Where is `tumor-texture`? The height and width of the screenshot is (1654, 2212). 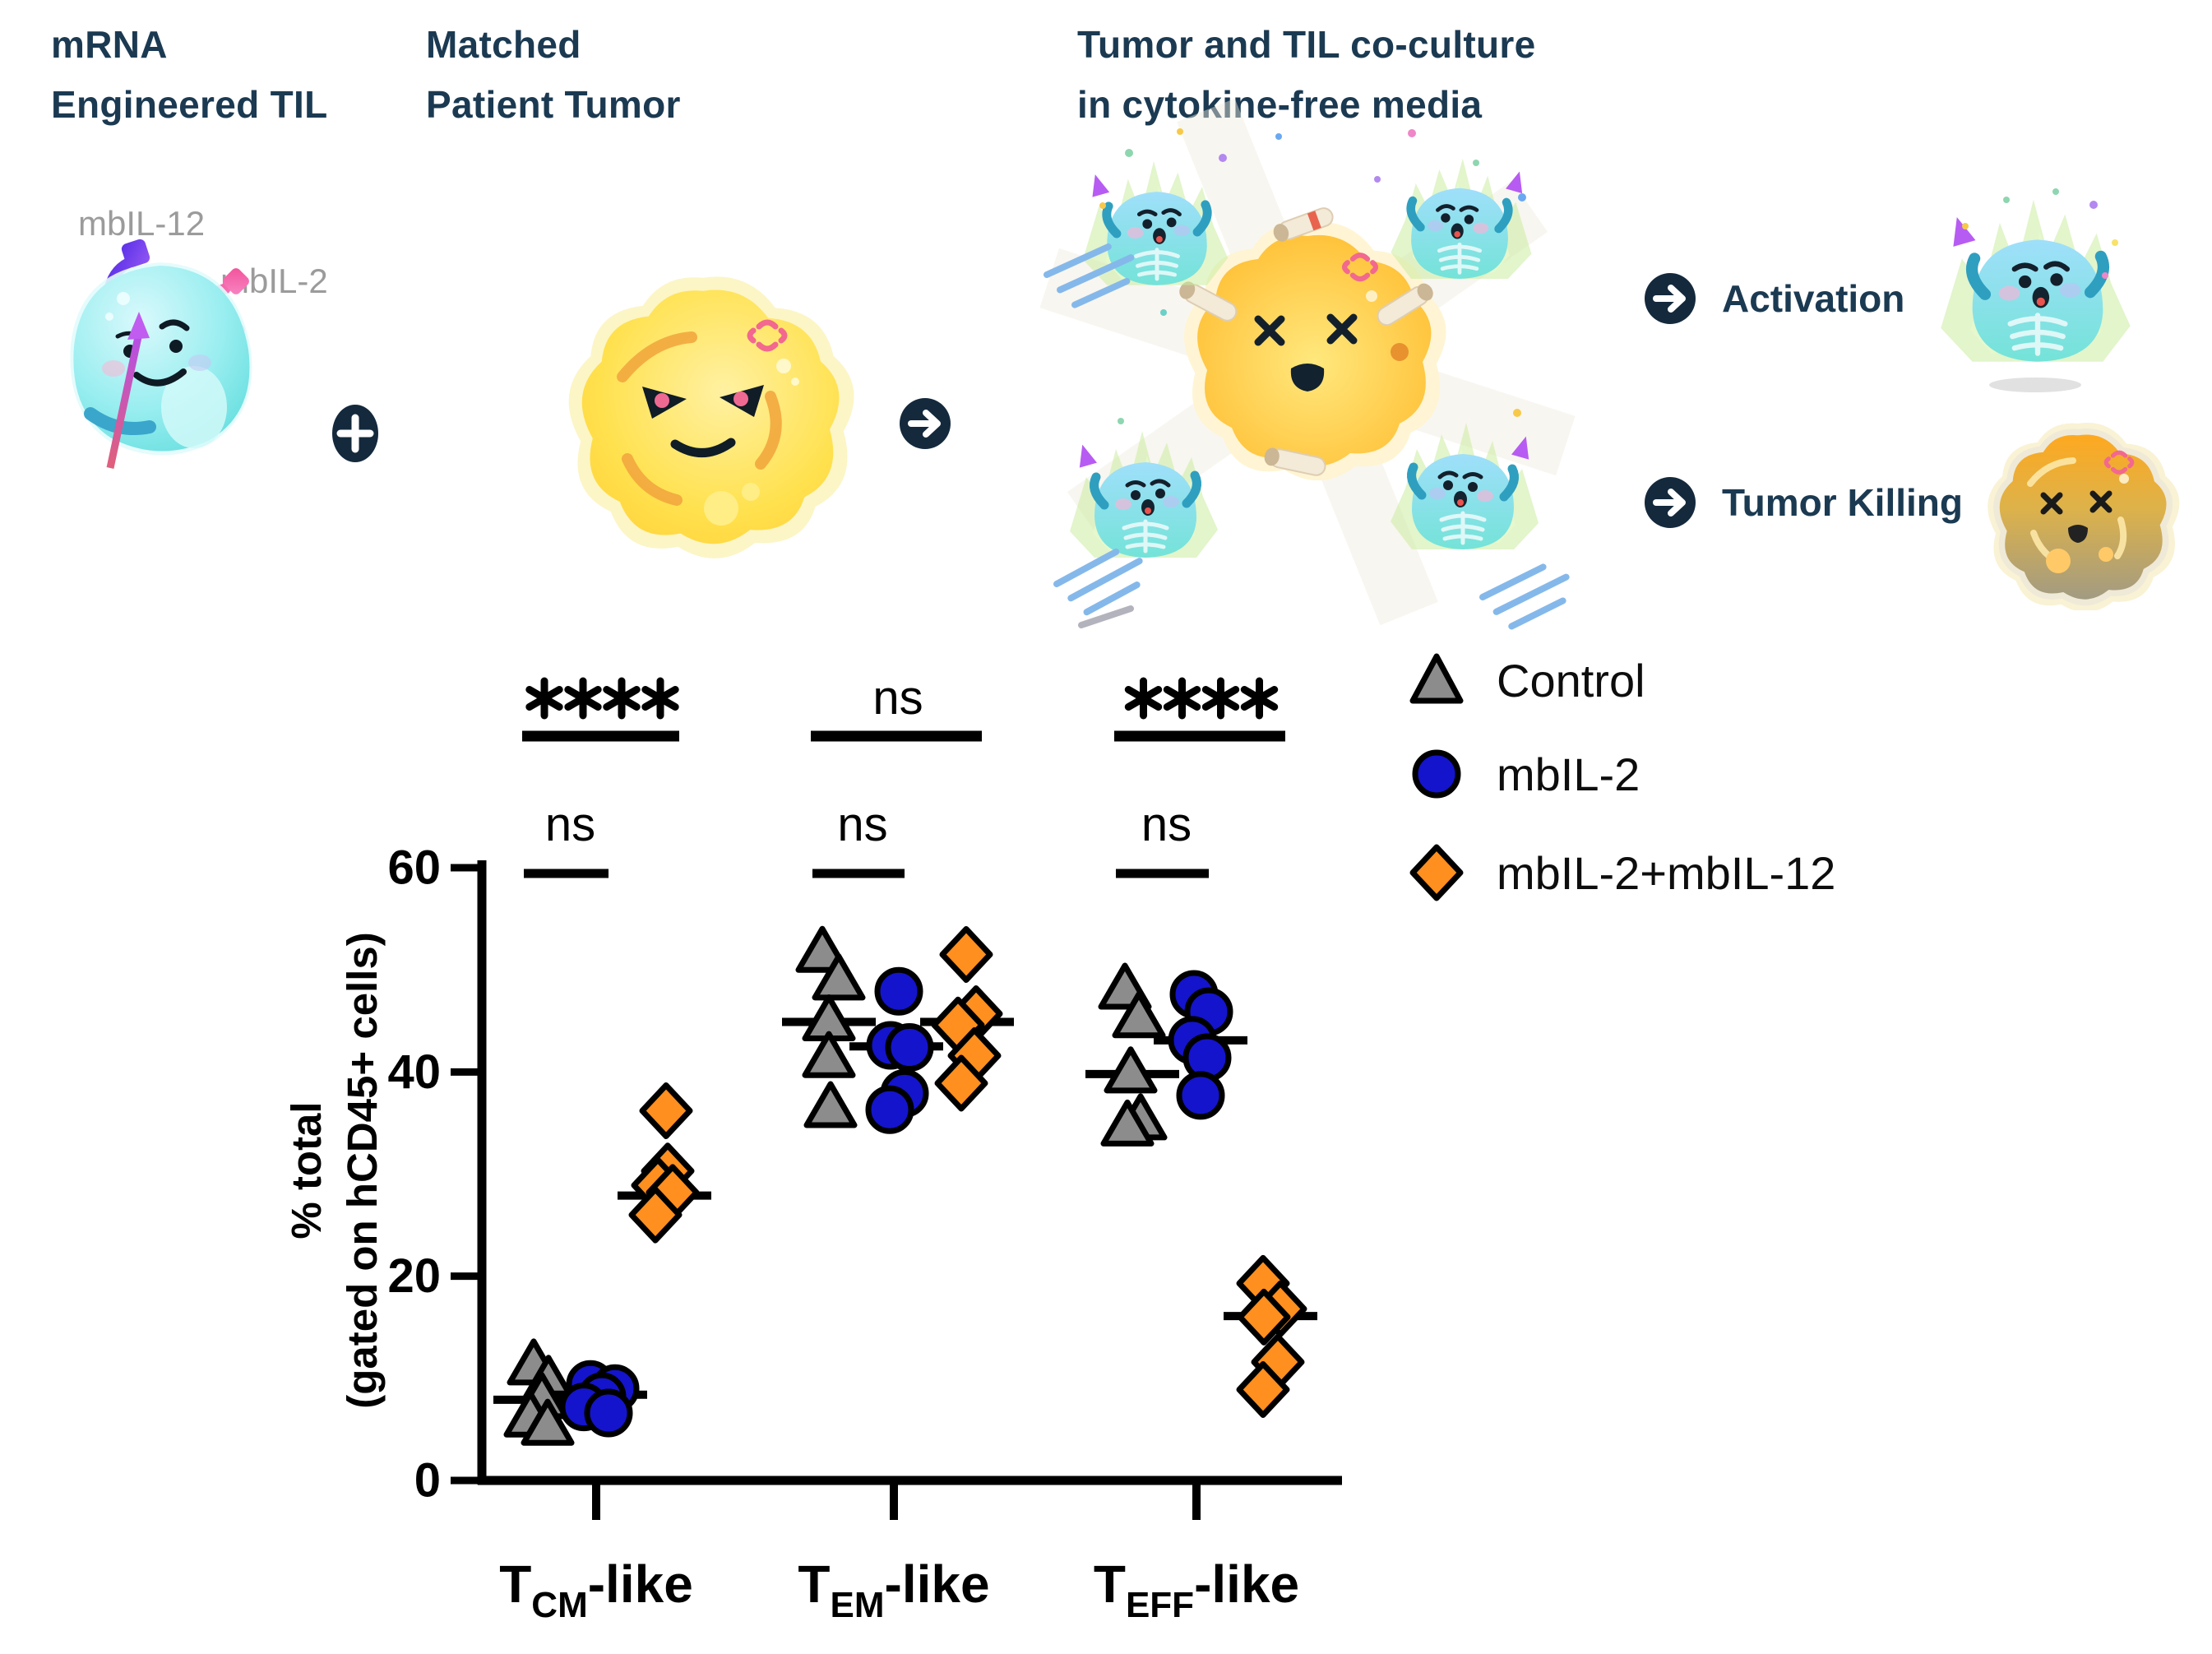
tumor-texture is located at coordinates (699, 418).